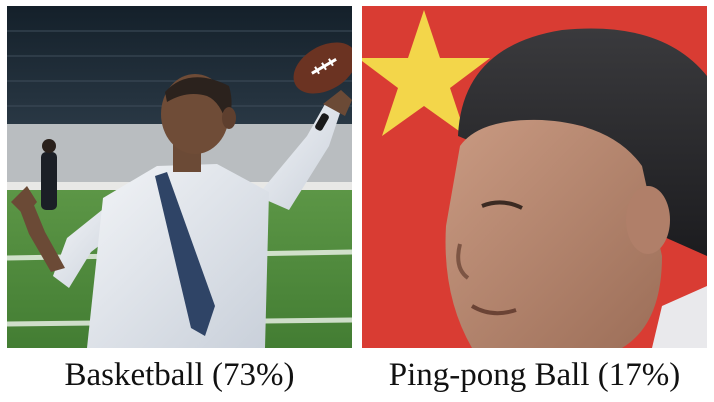 The width and height of the screenshot is (714, 402). What do you see at coordinates (534, 375) in the screenshot?
I see `caption-right: Ping-pong Ball (17%)` at bounding box center [534, 375].